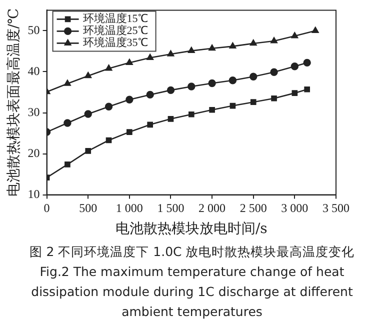 The image size is (384, 331). What do you see at coordinates (129, 208) in the screenshot?
I see `x-tick-label: 1 000` at bounding box center [129, 208].